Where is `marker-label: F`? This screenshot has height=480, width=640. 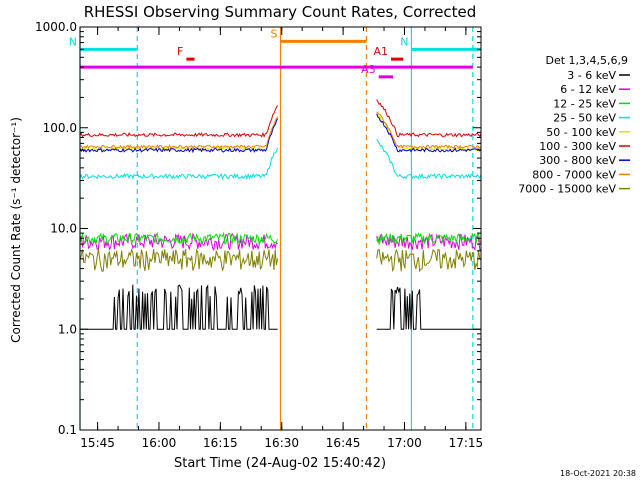 marker-label: F is located at coordinates (180, 51).